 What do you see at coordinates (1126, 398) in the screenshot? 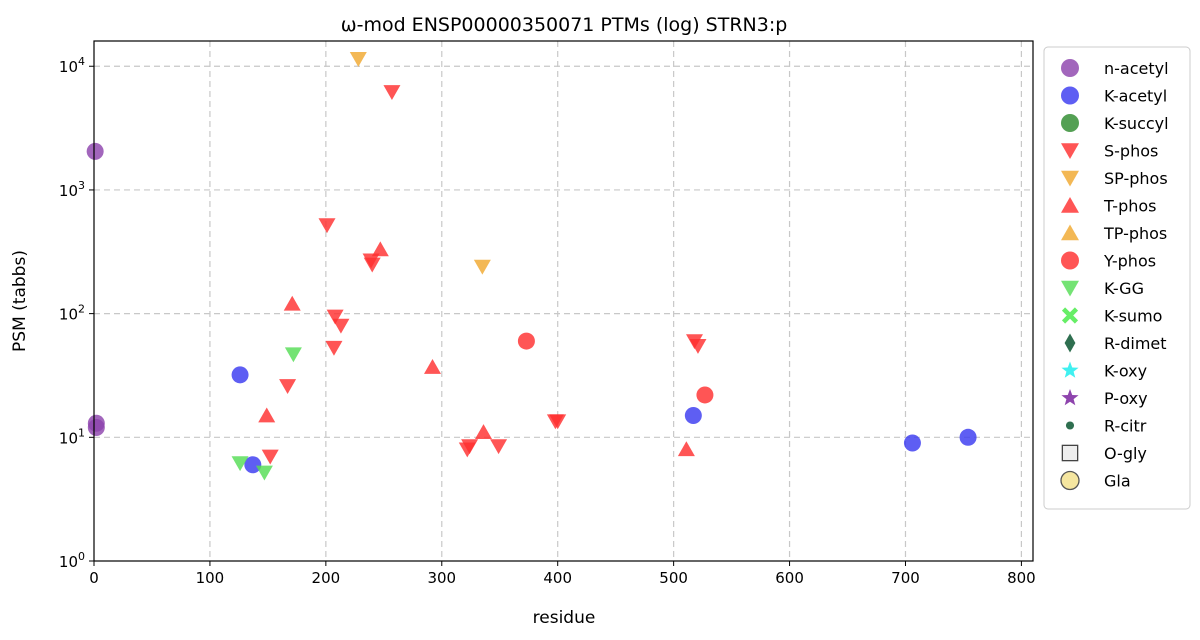
I see `legend-label: P-oxy` at bounding box center [1126, 398].